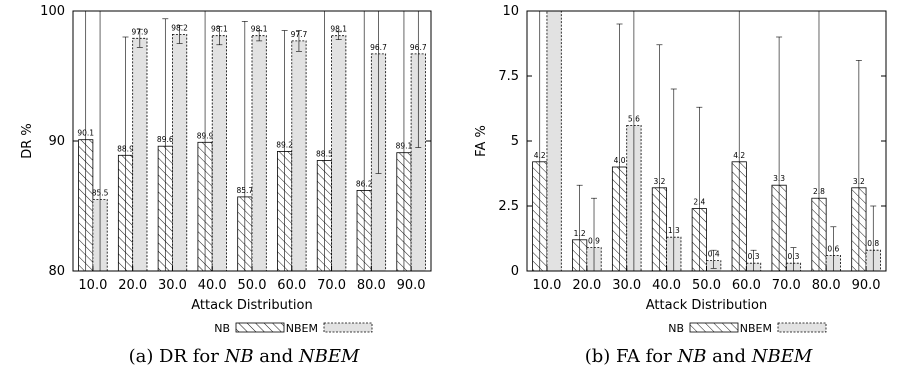  I want to click on dr-legend: NB NBEM, so click(293, 328).